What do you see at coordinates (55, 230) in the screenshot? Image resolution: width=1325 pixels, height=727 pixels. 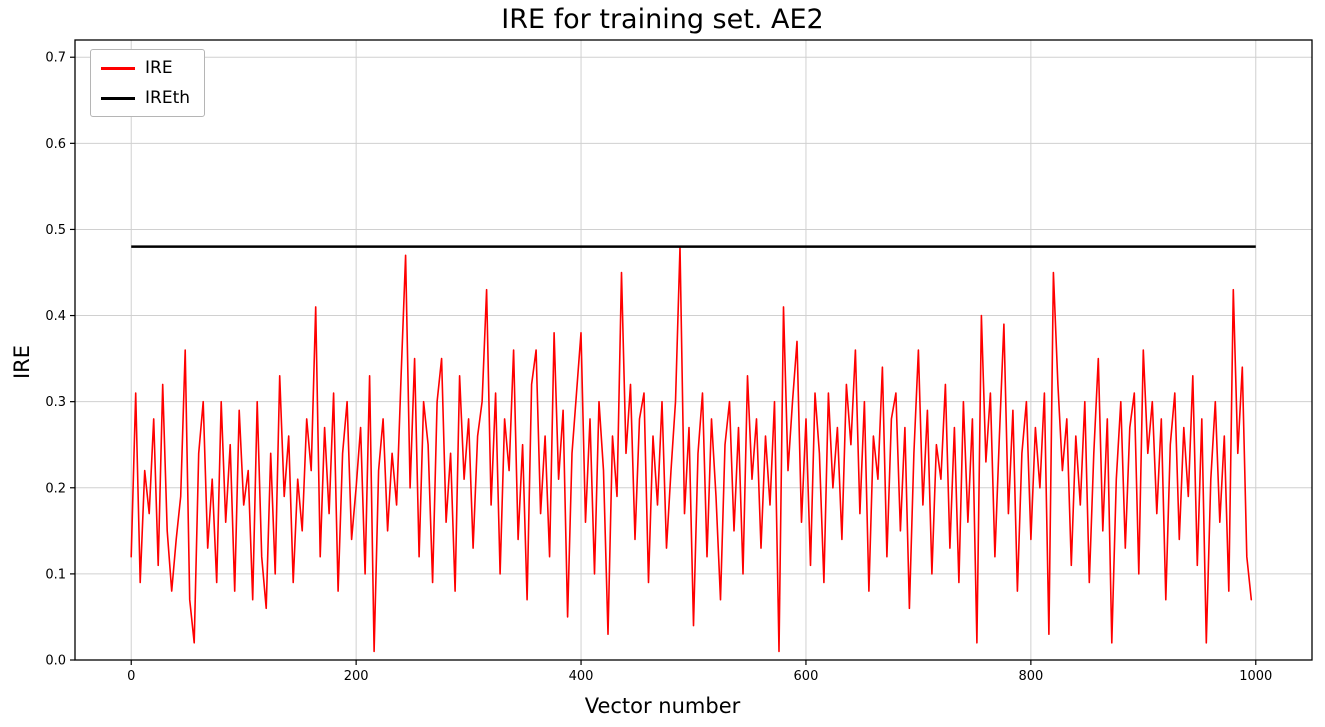 I see `y-tick-label: 0.5` at bounding box center [55, 230].